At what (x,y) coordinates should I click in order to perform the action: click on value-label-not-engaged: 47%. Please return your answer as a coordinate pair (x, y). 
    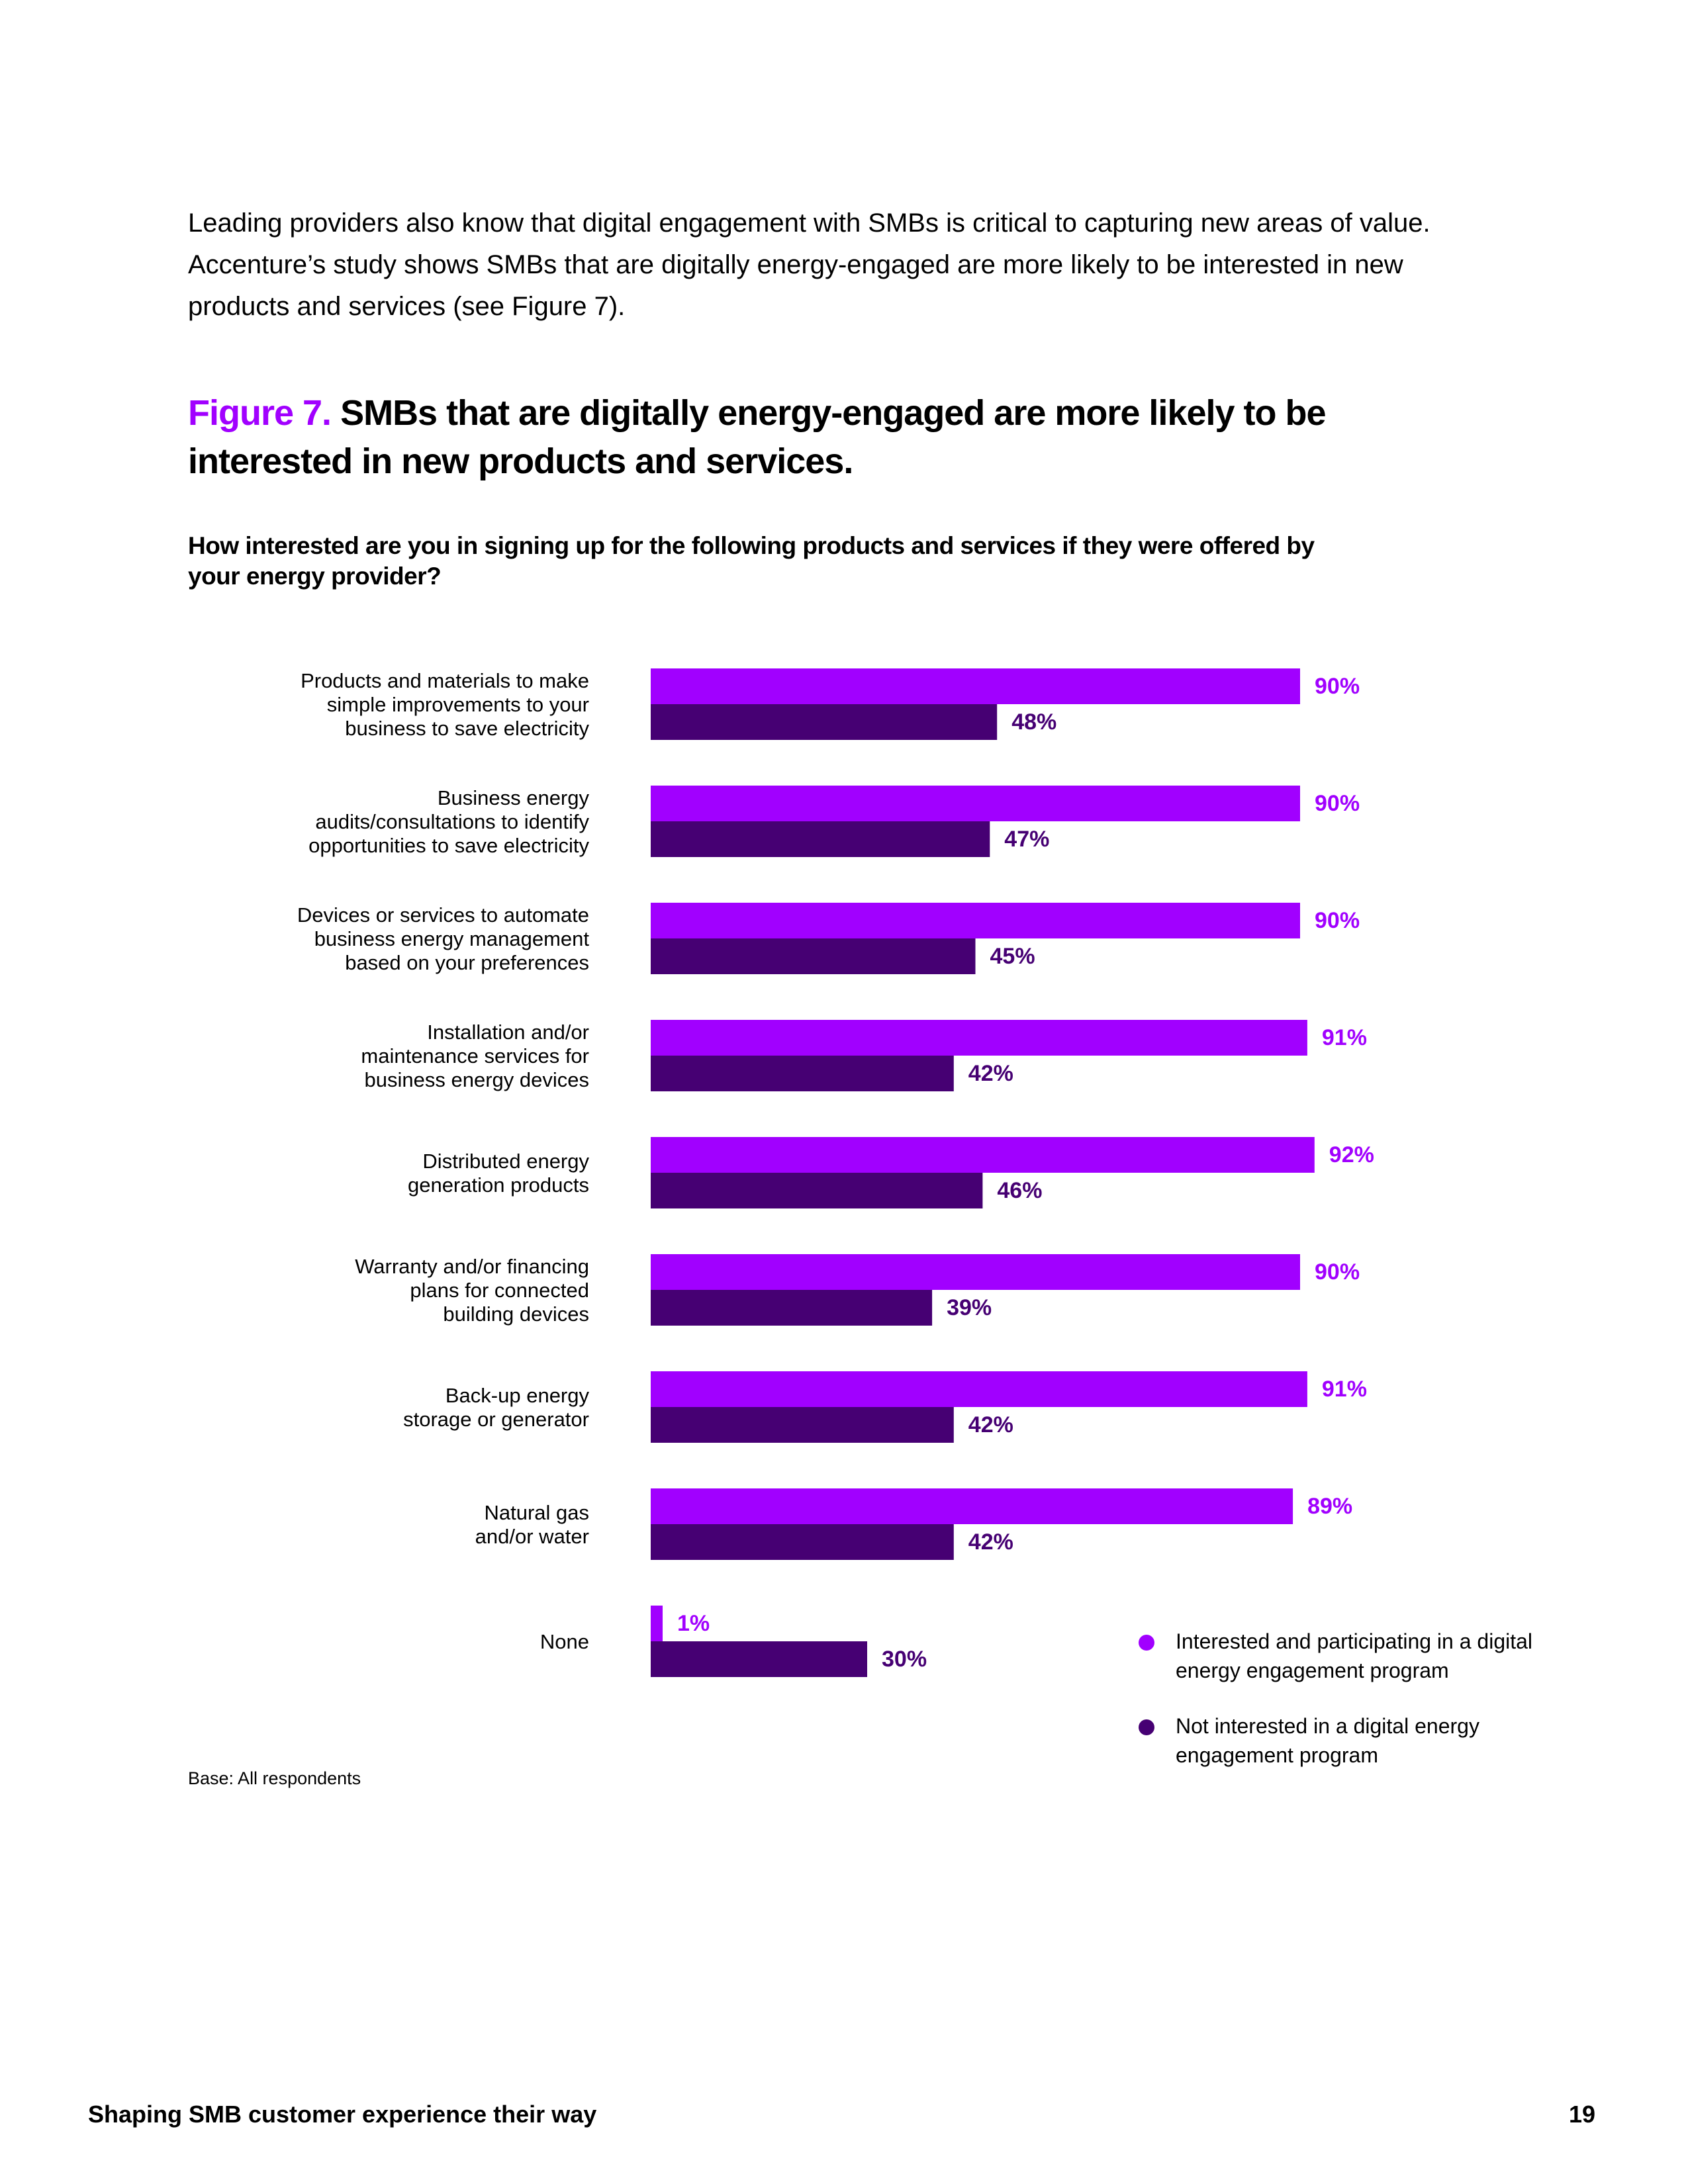
    Looking at the image, I should click on (1026, 839).